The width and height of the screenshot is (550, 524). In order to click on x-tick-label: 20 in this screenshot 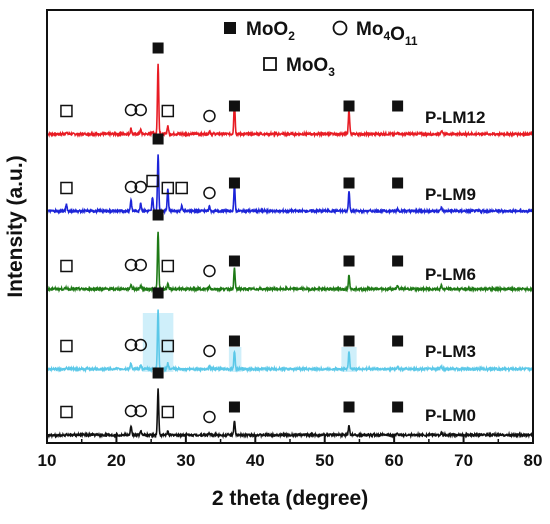, I will do `click(116, 460)`.